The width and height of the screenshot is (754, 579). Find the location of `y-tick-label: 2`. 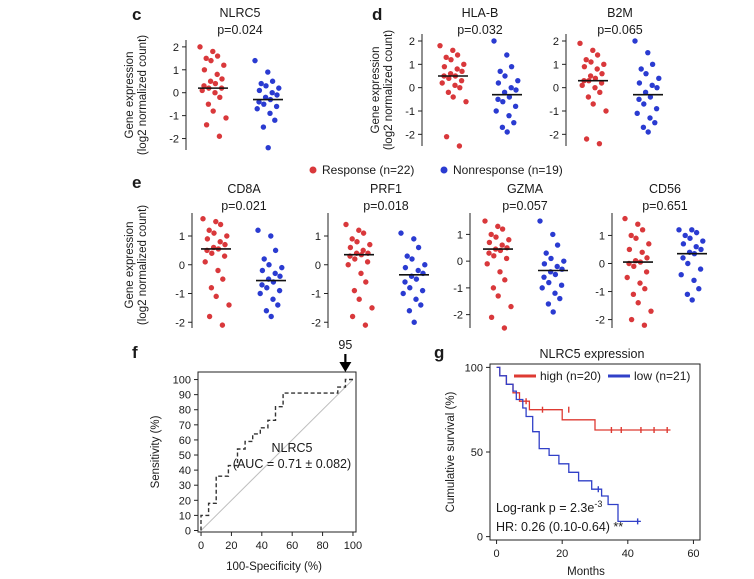

y-tick-label: 2 is located at coordinates (412, 42).